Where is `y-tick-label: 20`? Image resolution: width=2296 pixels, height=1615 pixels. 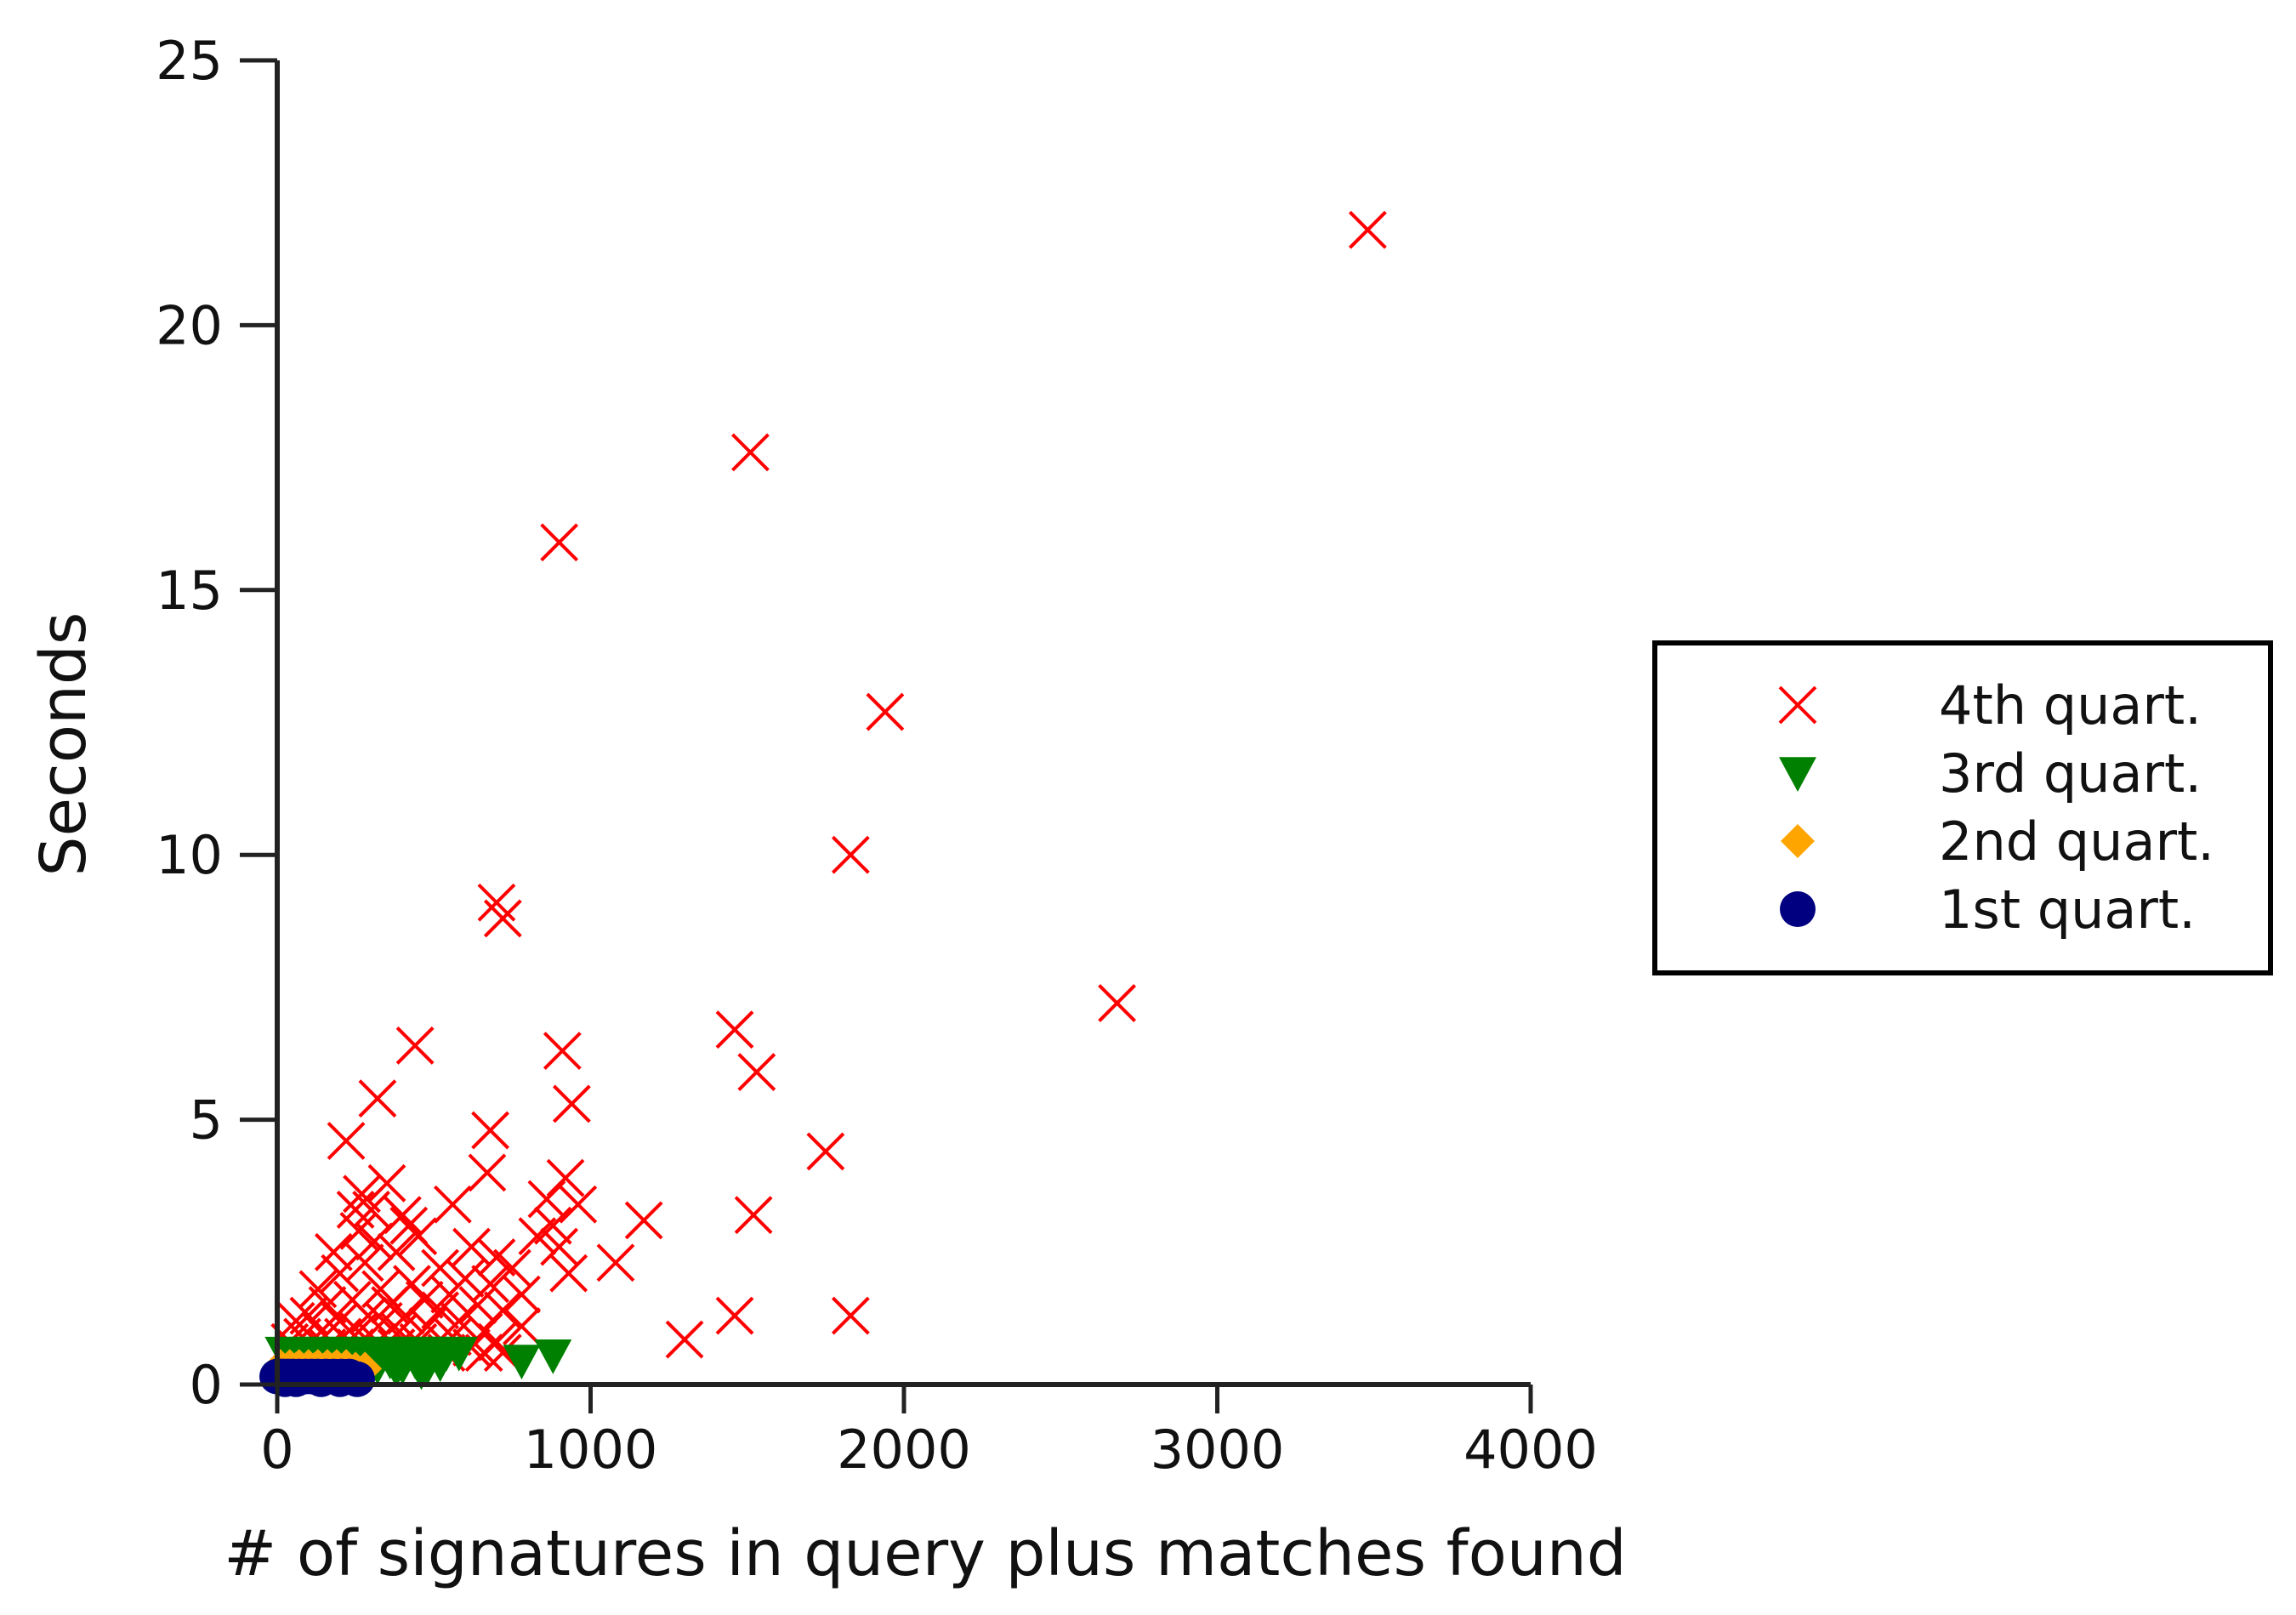 y-tick-label: 20 is located at coordinates (189, 325).